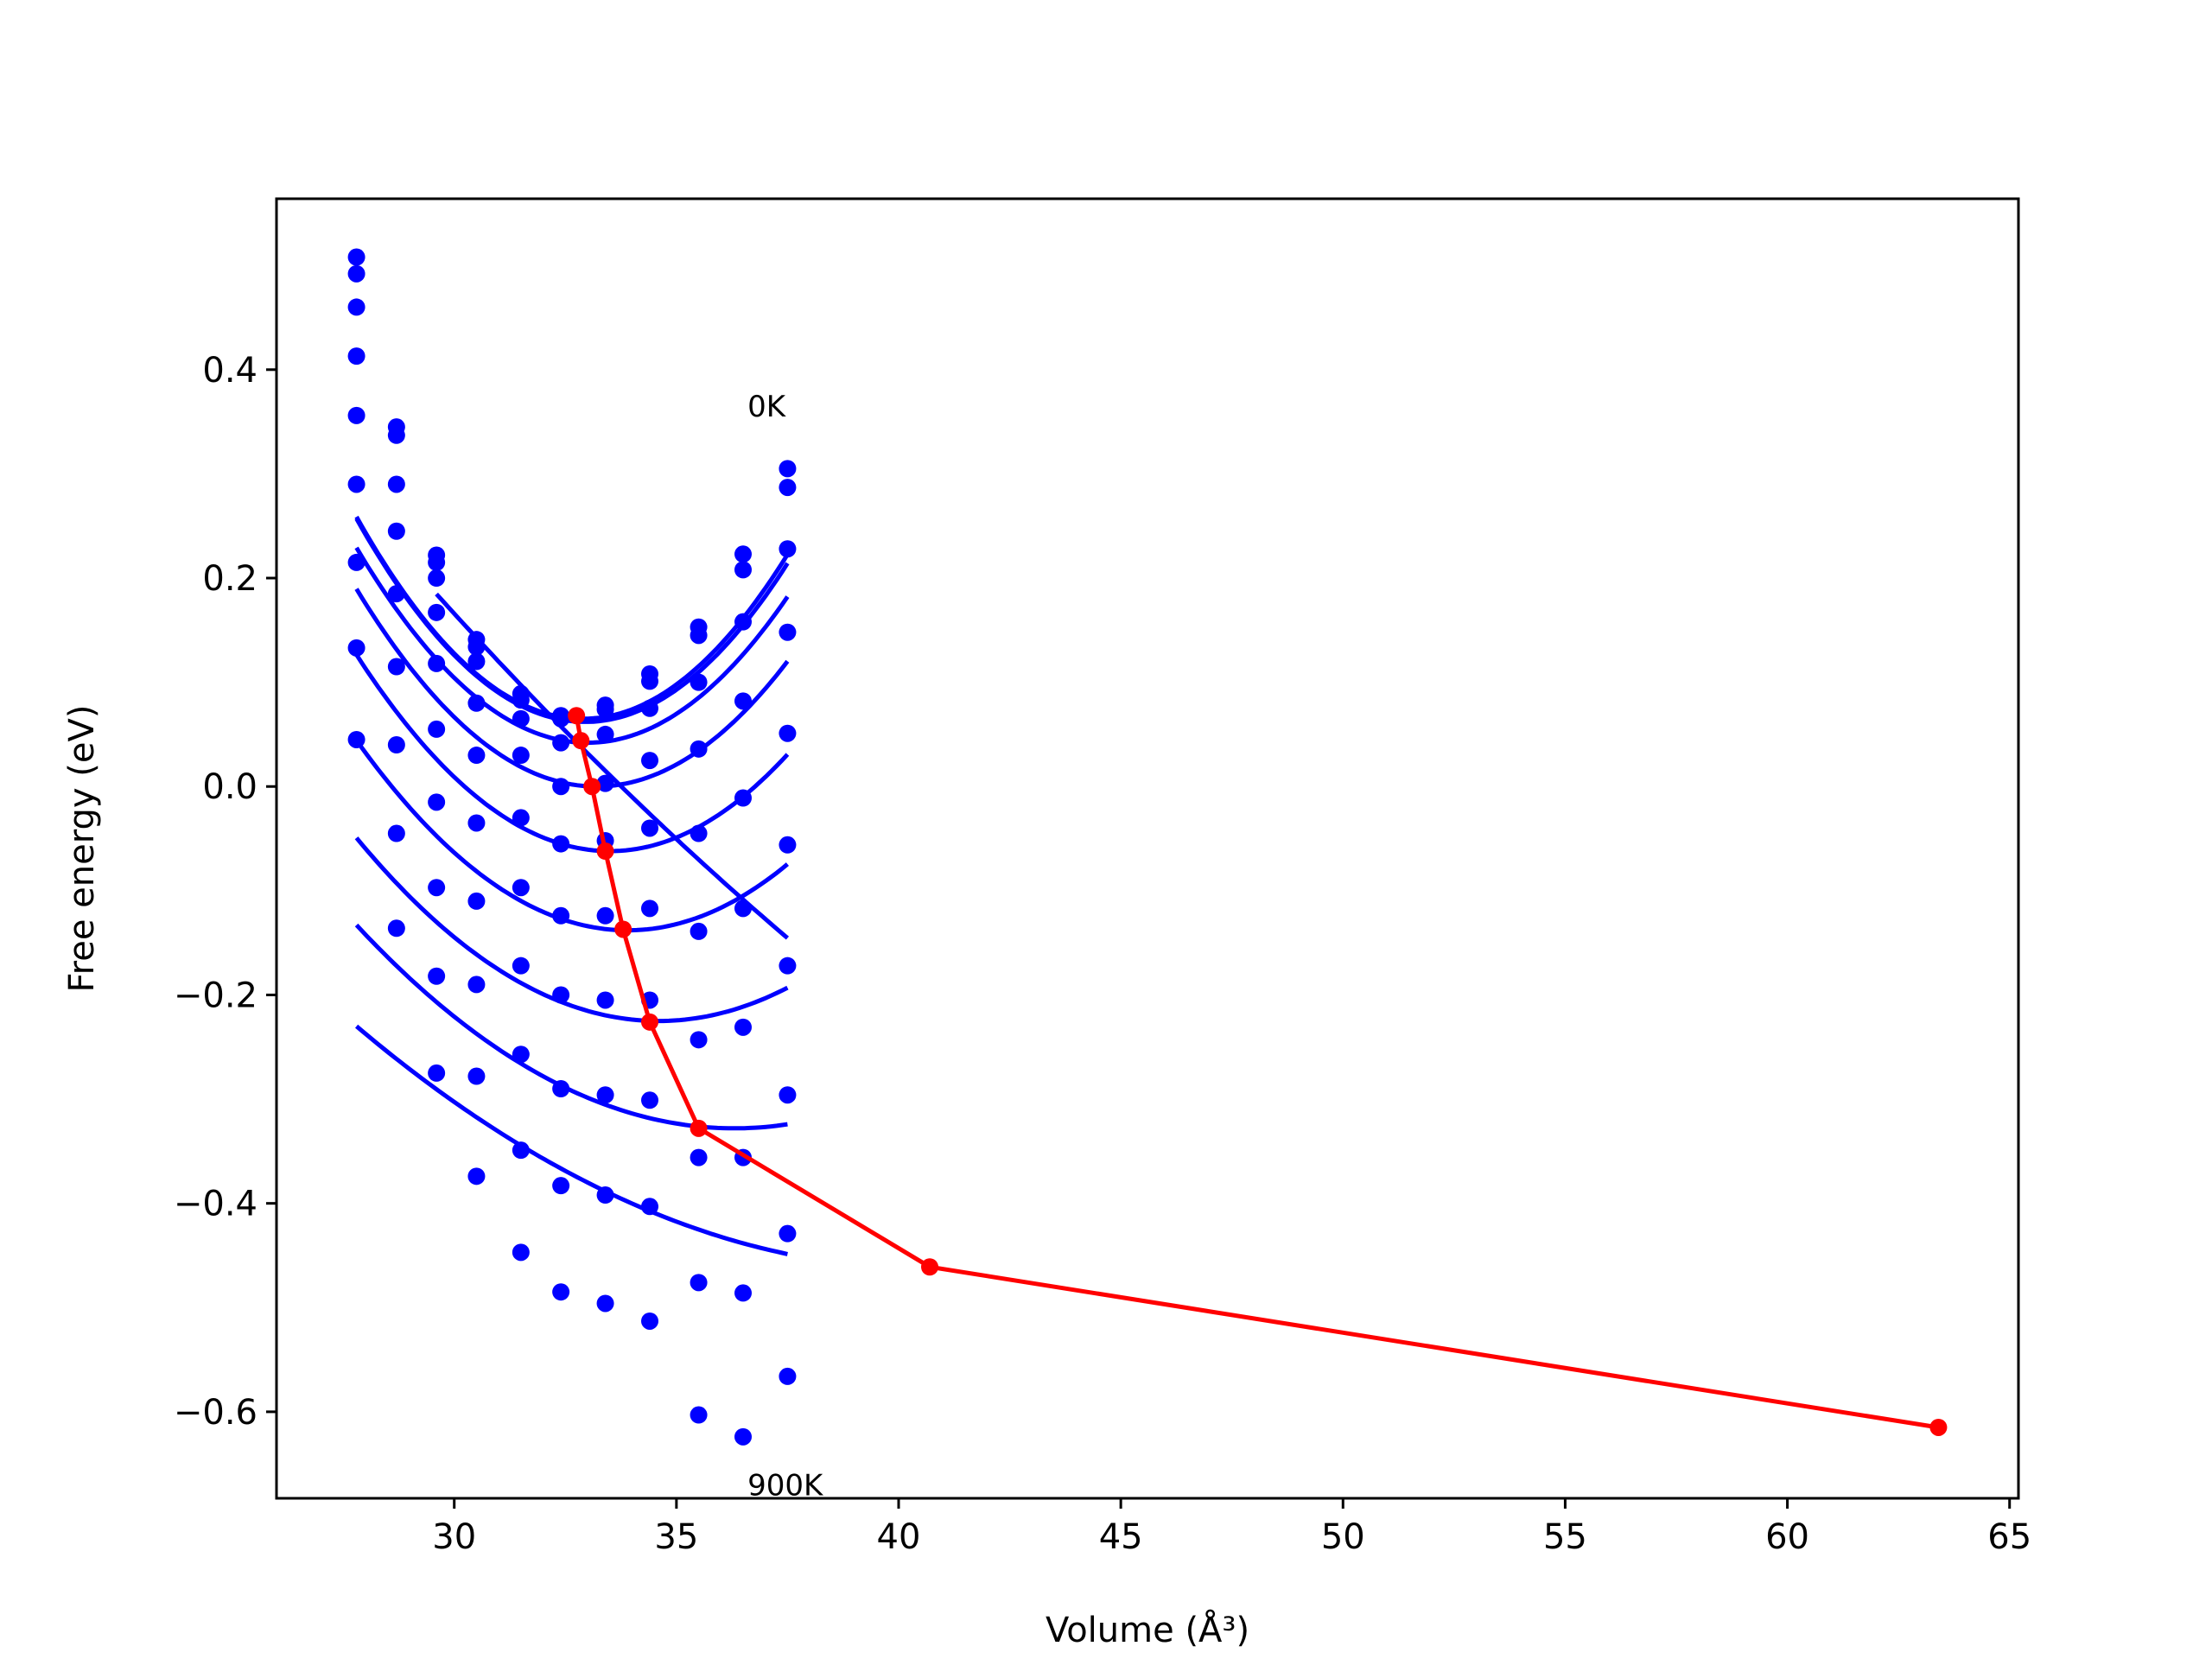  I want to click on y-tick-label: 0.2, so click(230, 579).